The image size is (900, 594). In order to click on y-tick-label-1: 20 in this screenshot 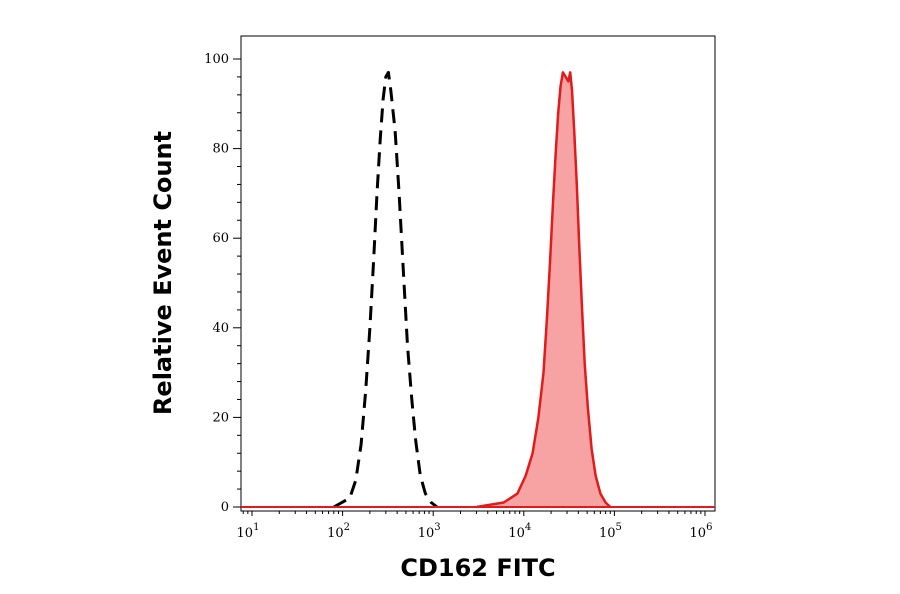, I will do `click(220, 417)`.